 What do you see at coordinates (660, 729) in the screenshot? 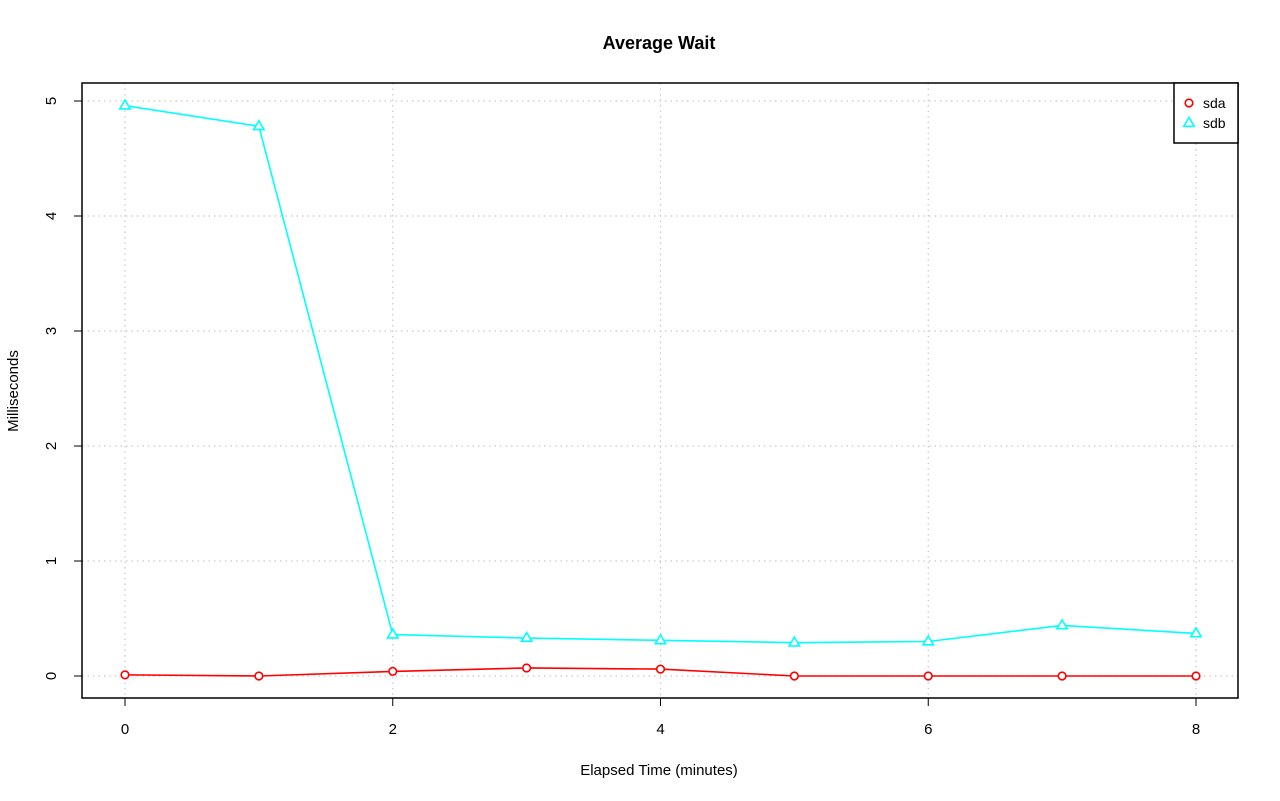
I see `x-tick-label: 4` at bounding box center [660, 729].